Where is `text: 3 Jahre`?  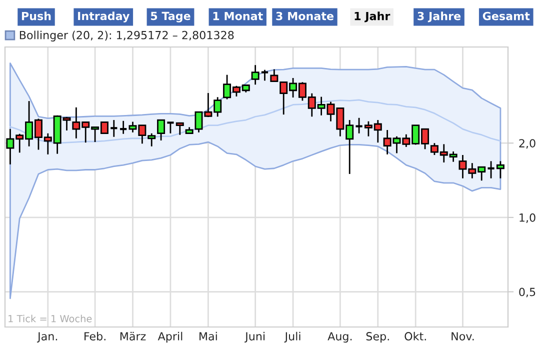 text: 3 Jahre is located at coordinates (439, 17).